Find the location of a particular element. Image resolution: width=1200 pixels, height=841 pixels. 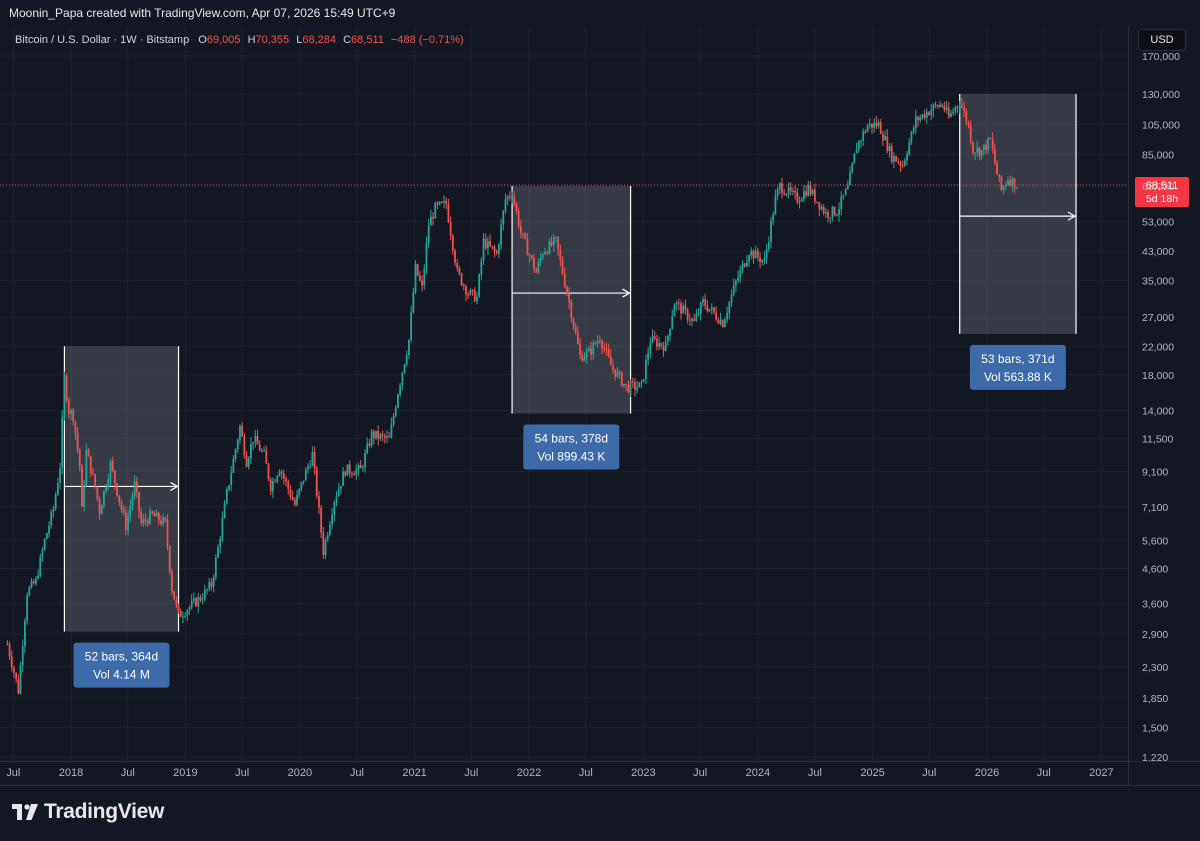

y-tick-label: 5,600 is located at coordinates (1155, 542).